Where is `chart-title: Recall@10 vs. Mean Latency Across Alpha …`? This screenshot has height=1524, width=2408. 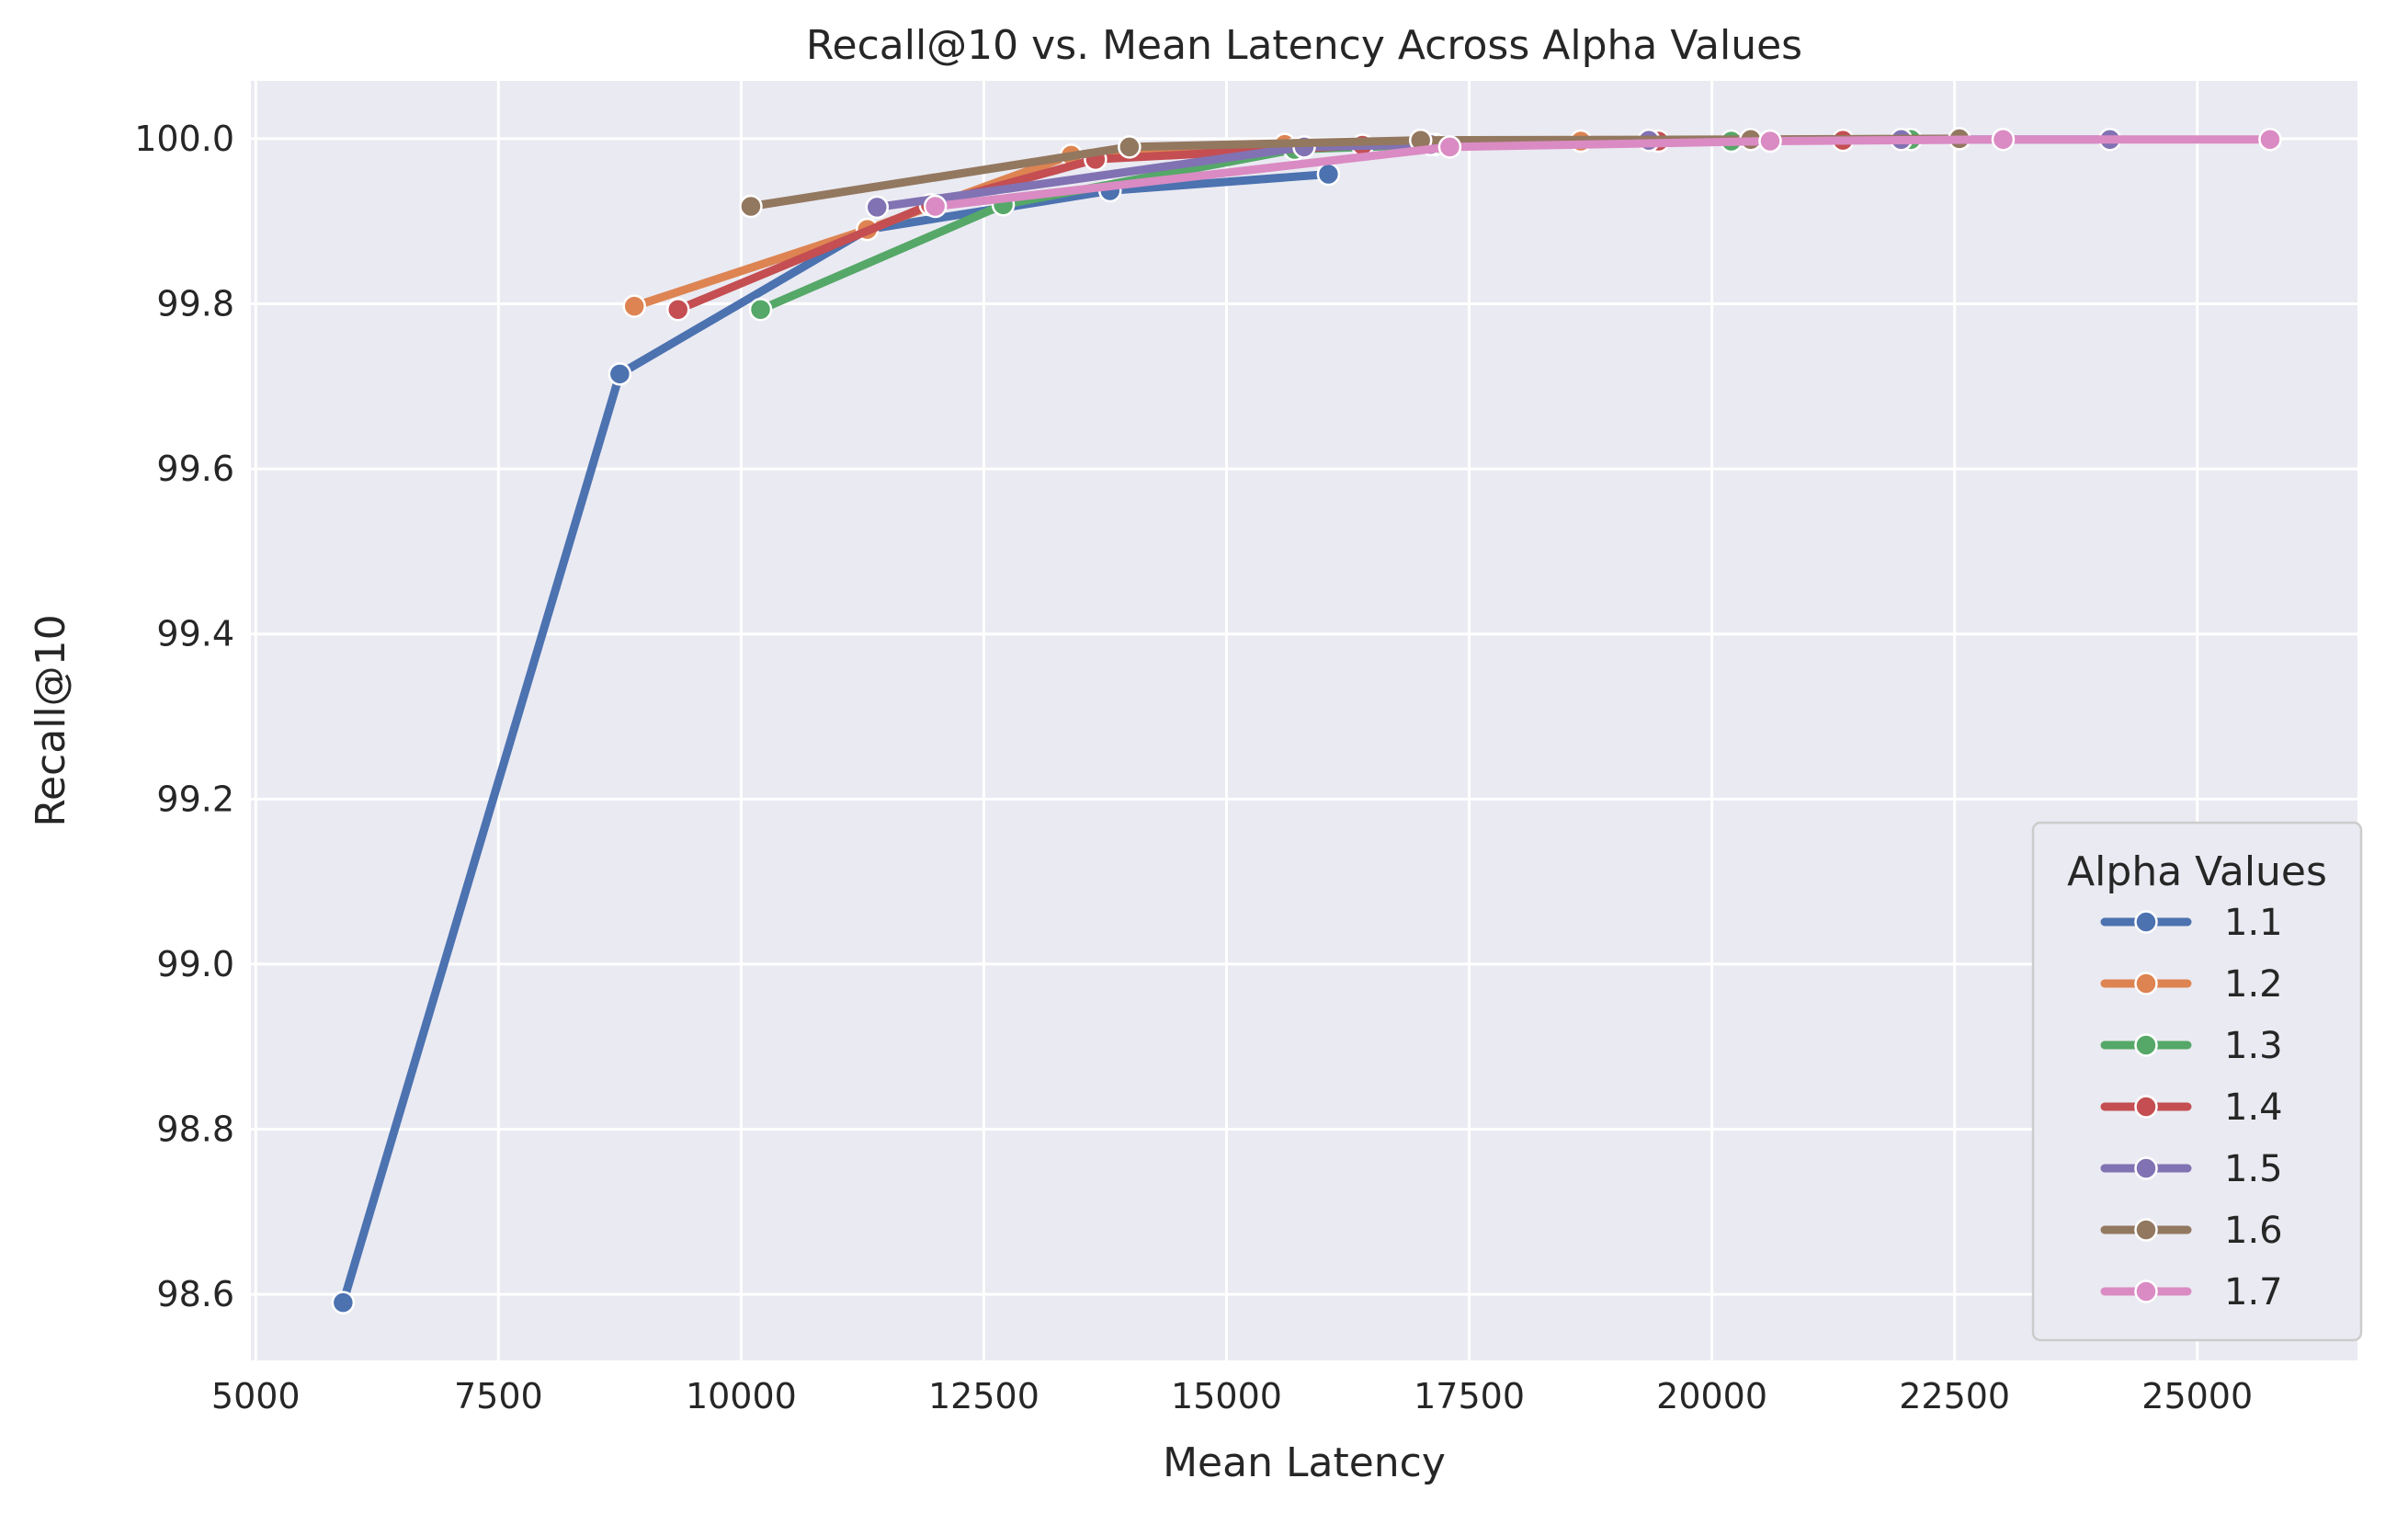
chart-title: Recall@10 vs. Mean Latency Across Alpha … is located at coordinates (1304, 45).